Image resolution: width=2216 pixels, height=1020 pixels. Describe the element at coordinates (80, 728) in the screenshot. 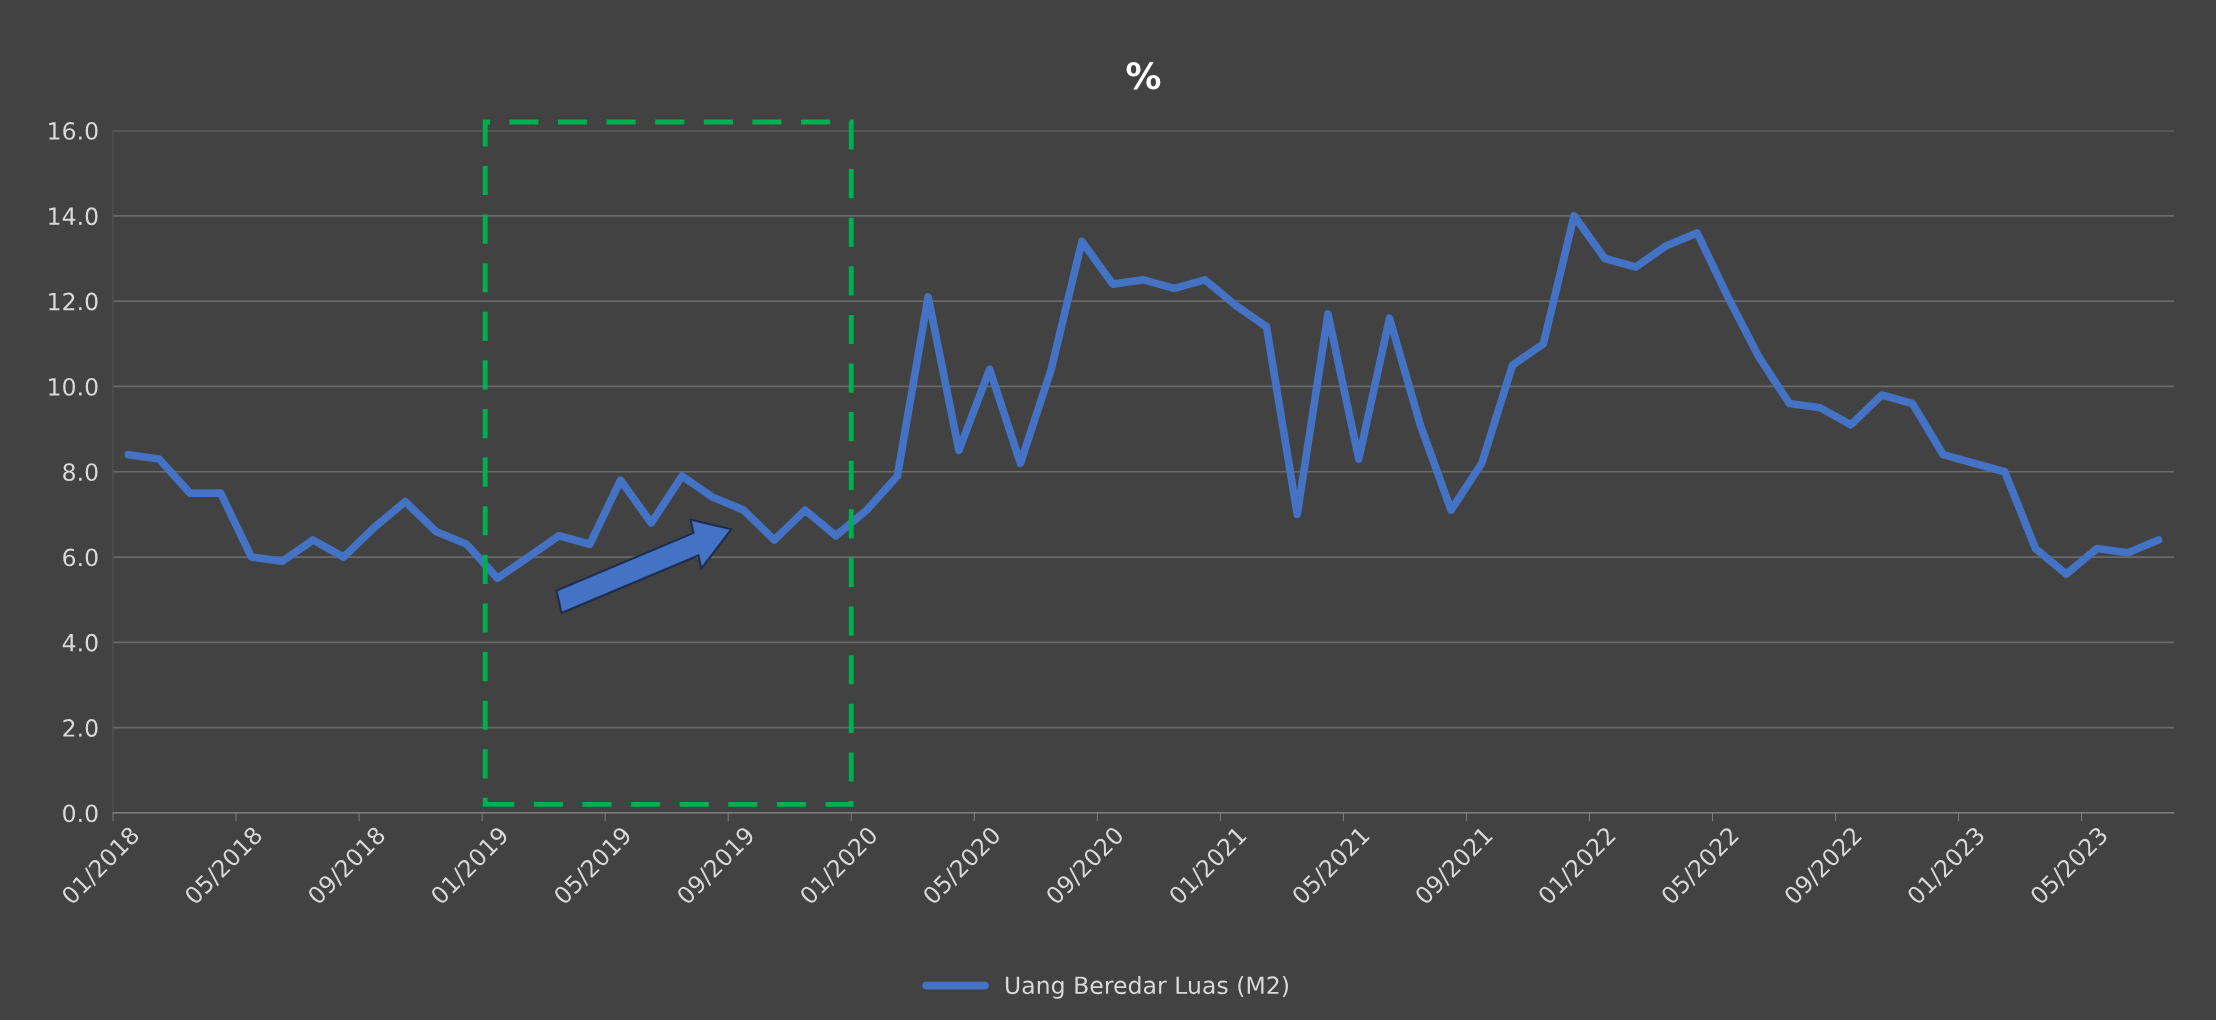

I see `y-tick-label: 2.0` at that location.